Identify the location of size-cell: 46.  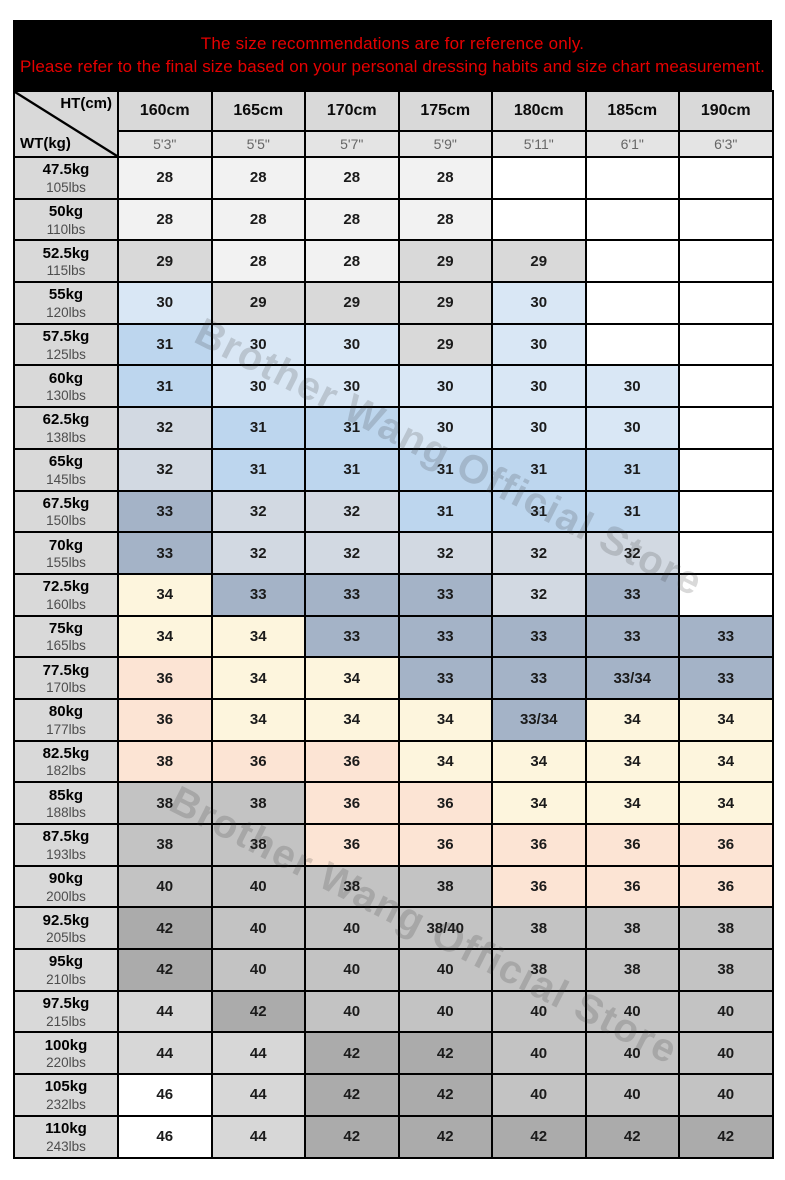
(165, 1095).